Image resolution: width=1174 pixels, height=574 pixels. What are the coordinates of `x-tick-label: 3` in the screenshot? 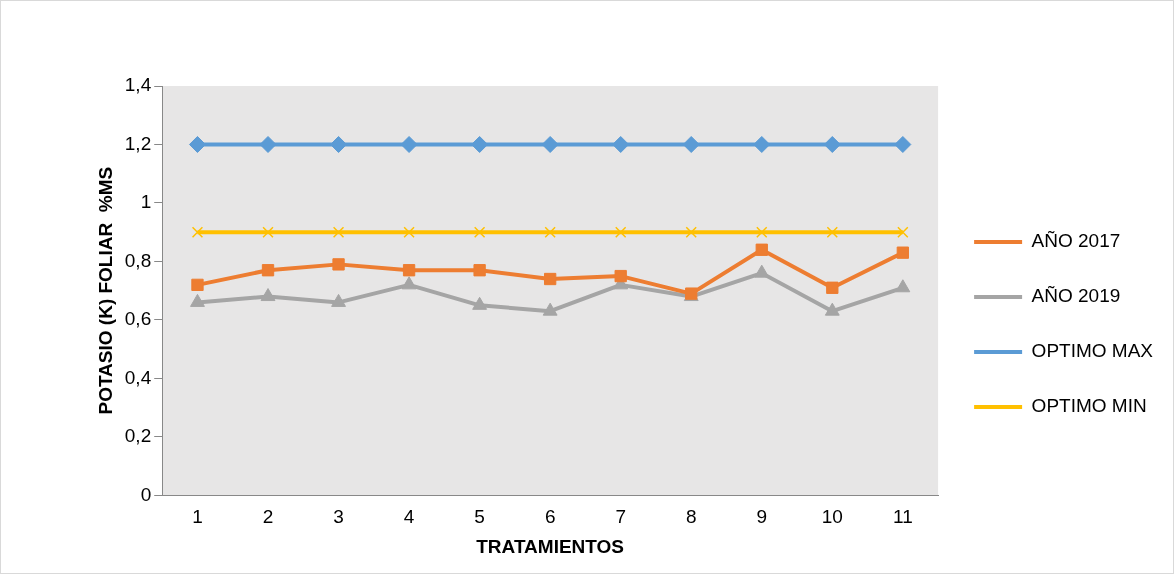 It's located at (338, 517).